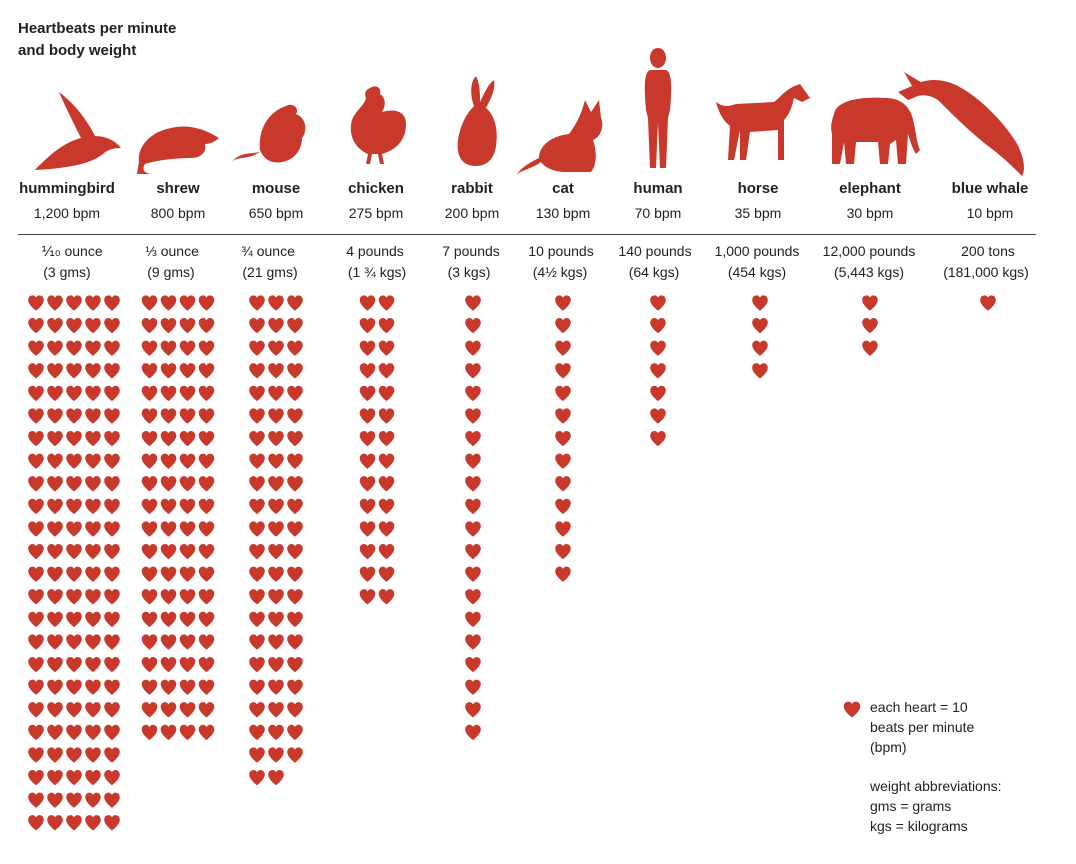  I want to click on category-label: hummingbird, so click(67, 188).